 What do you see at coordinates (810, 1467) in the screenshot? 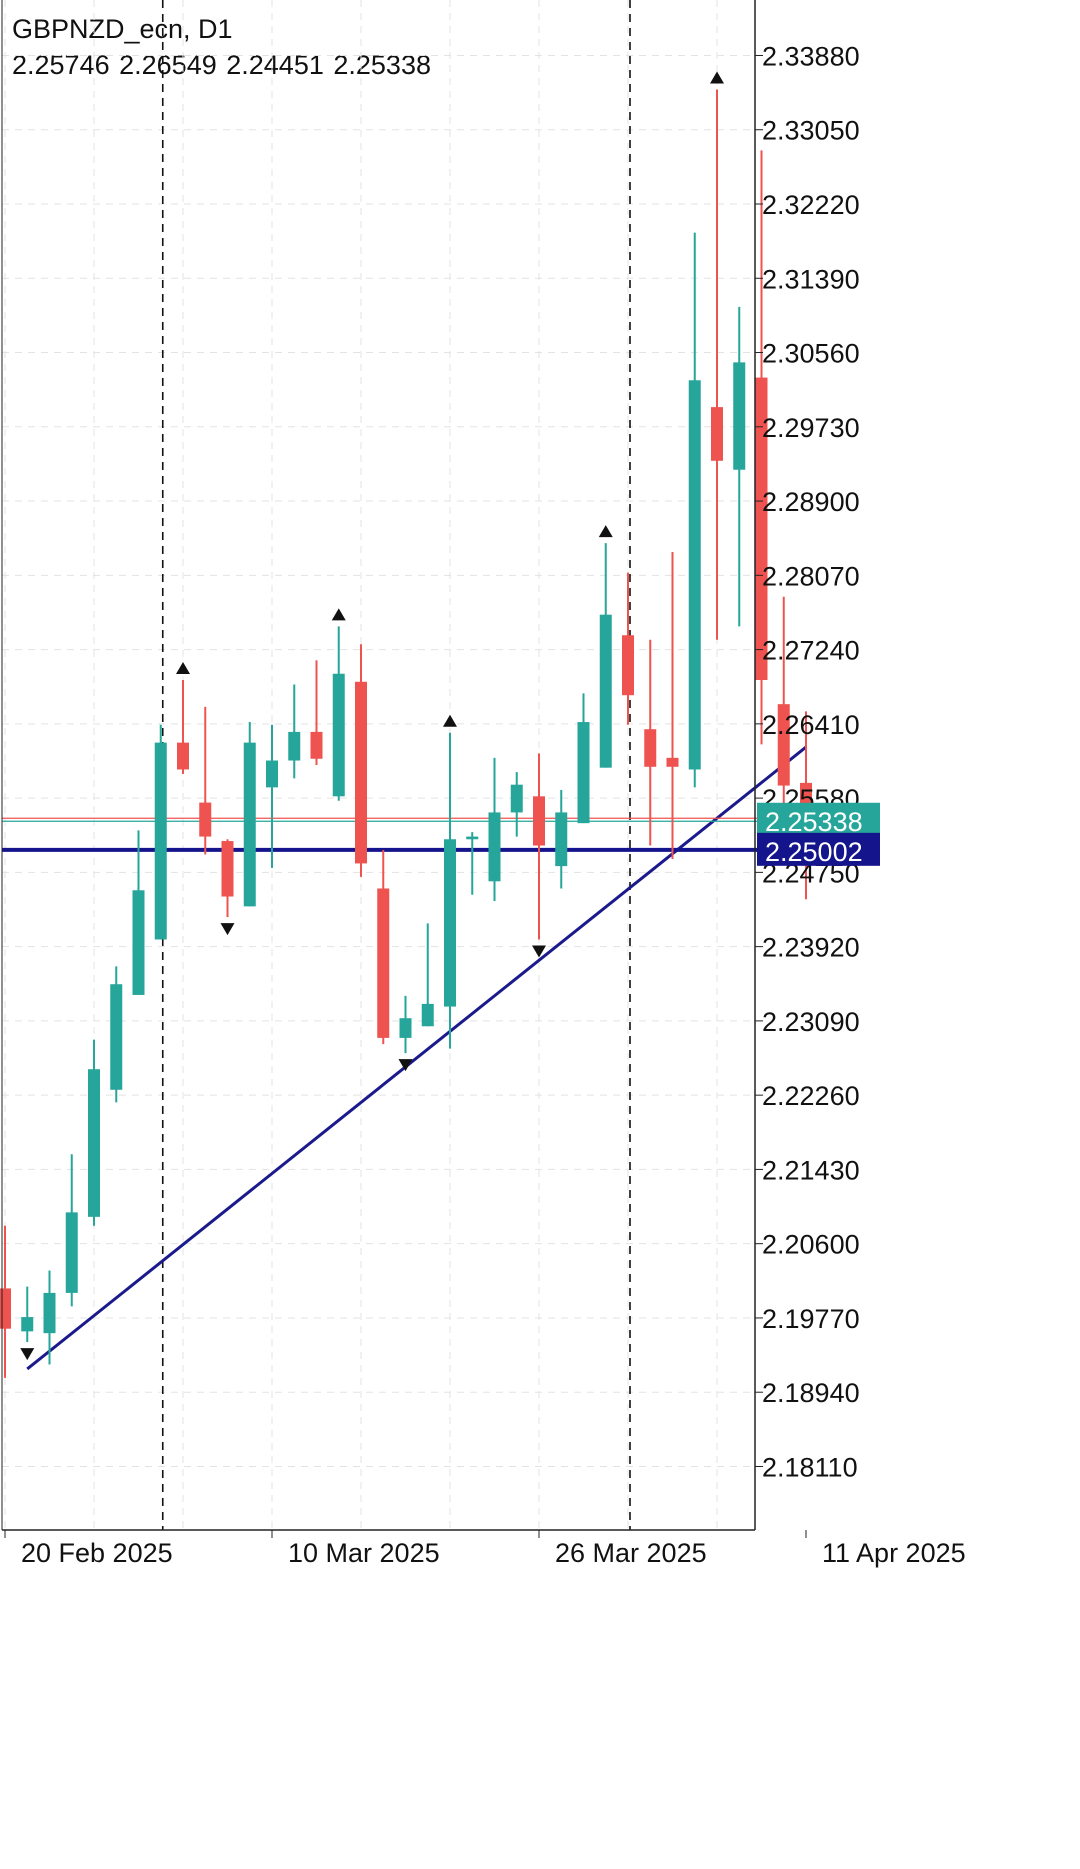
I see `y-tick-label: 2.18110` at bounding box center [810, 1467].